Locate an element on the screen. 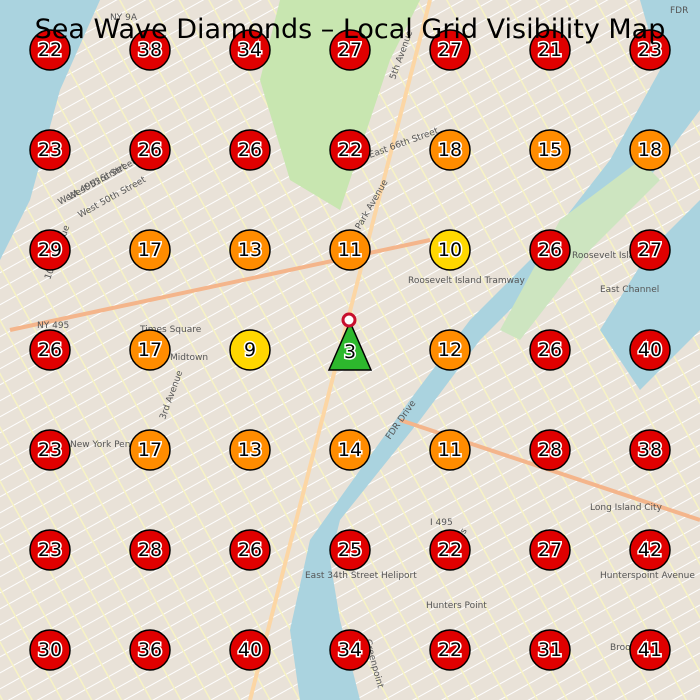  marker-value: 10 is located at coordinates (450, 250).